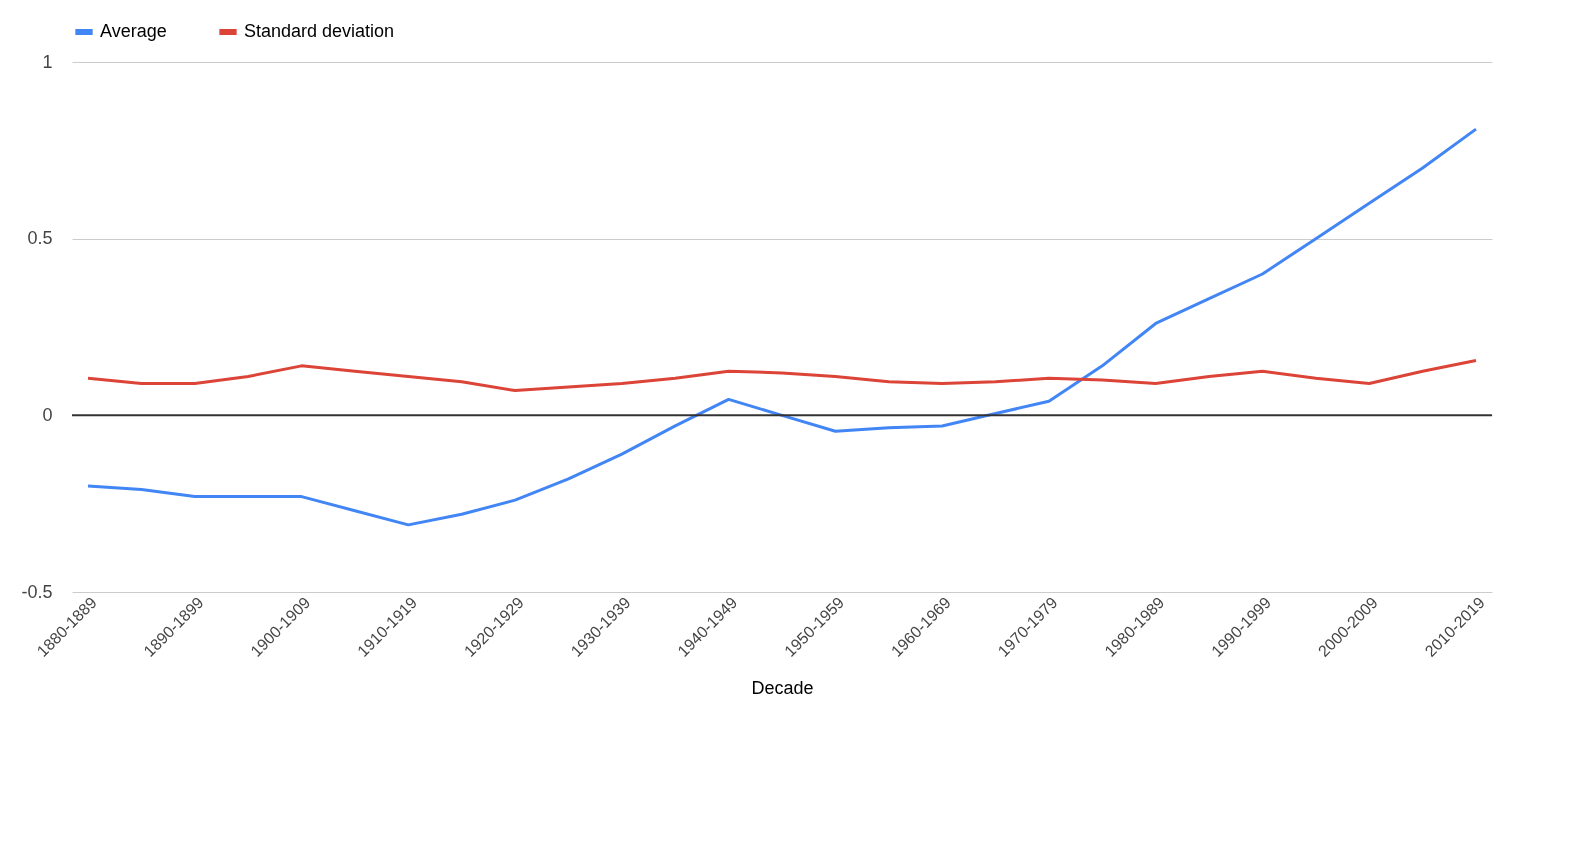  What do you see at coordinates (782, 687) in the screenshot?
I see `x-axis-title: Decade` at bounding box center [782, 687].